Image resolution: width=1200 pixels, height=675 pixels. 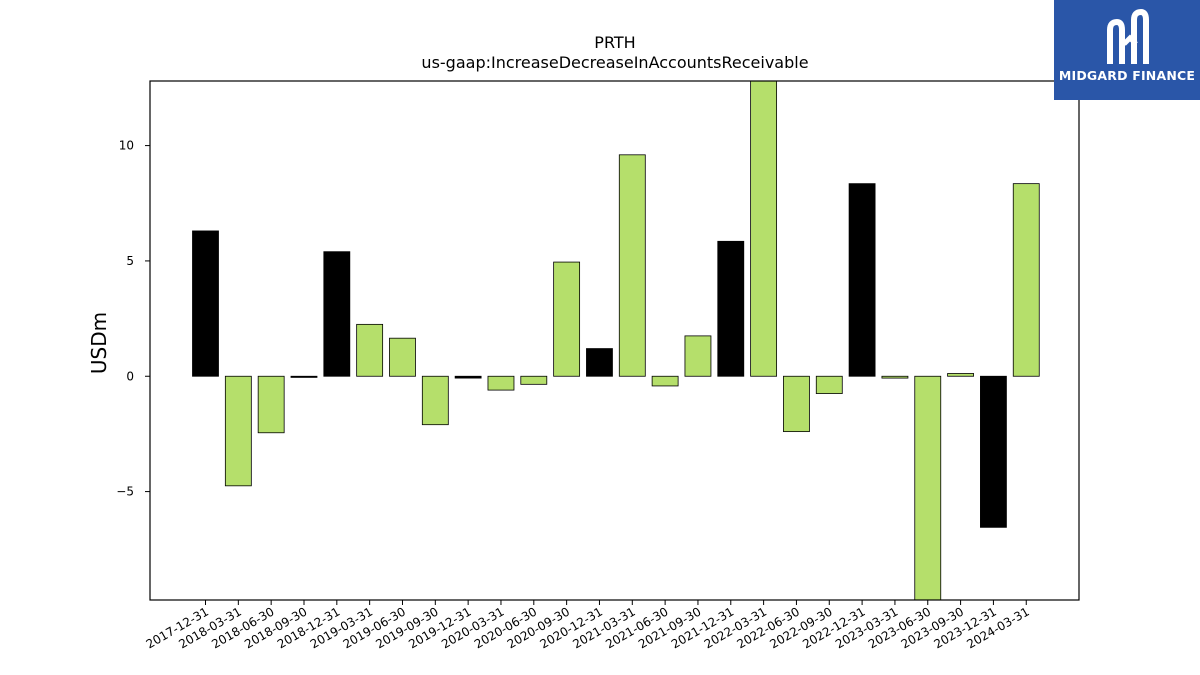 I want to click on y-tick-label: −5, so click(x=125, y=492).